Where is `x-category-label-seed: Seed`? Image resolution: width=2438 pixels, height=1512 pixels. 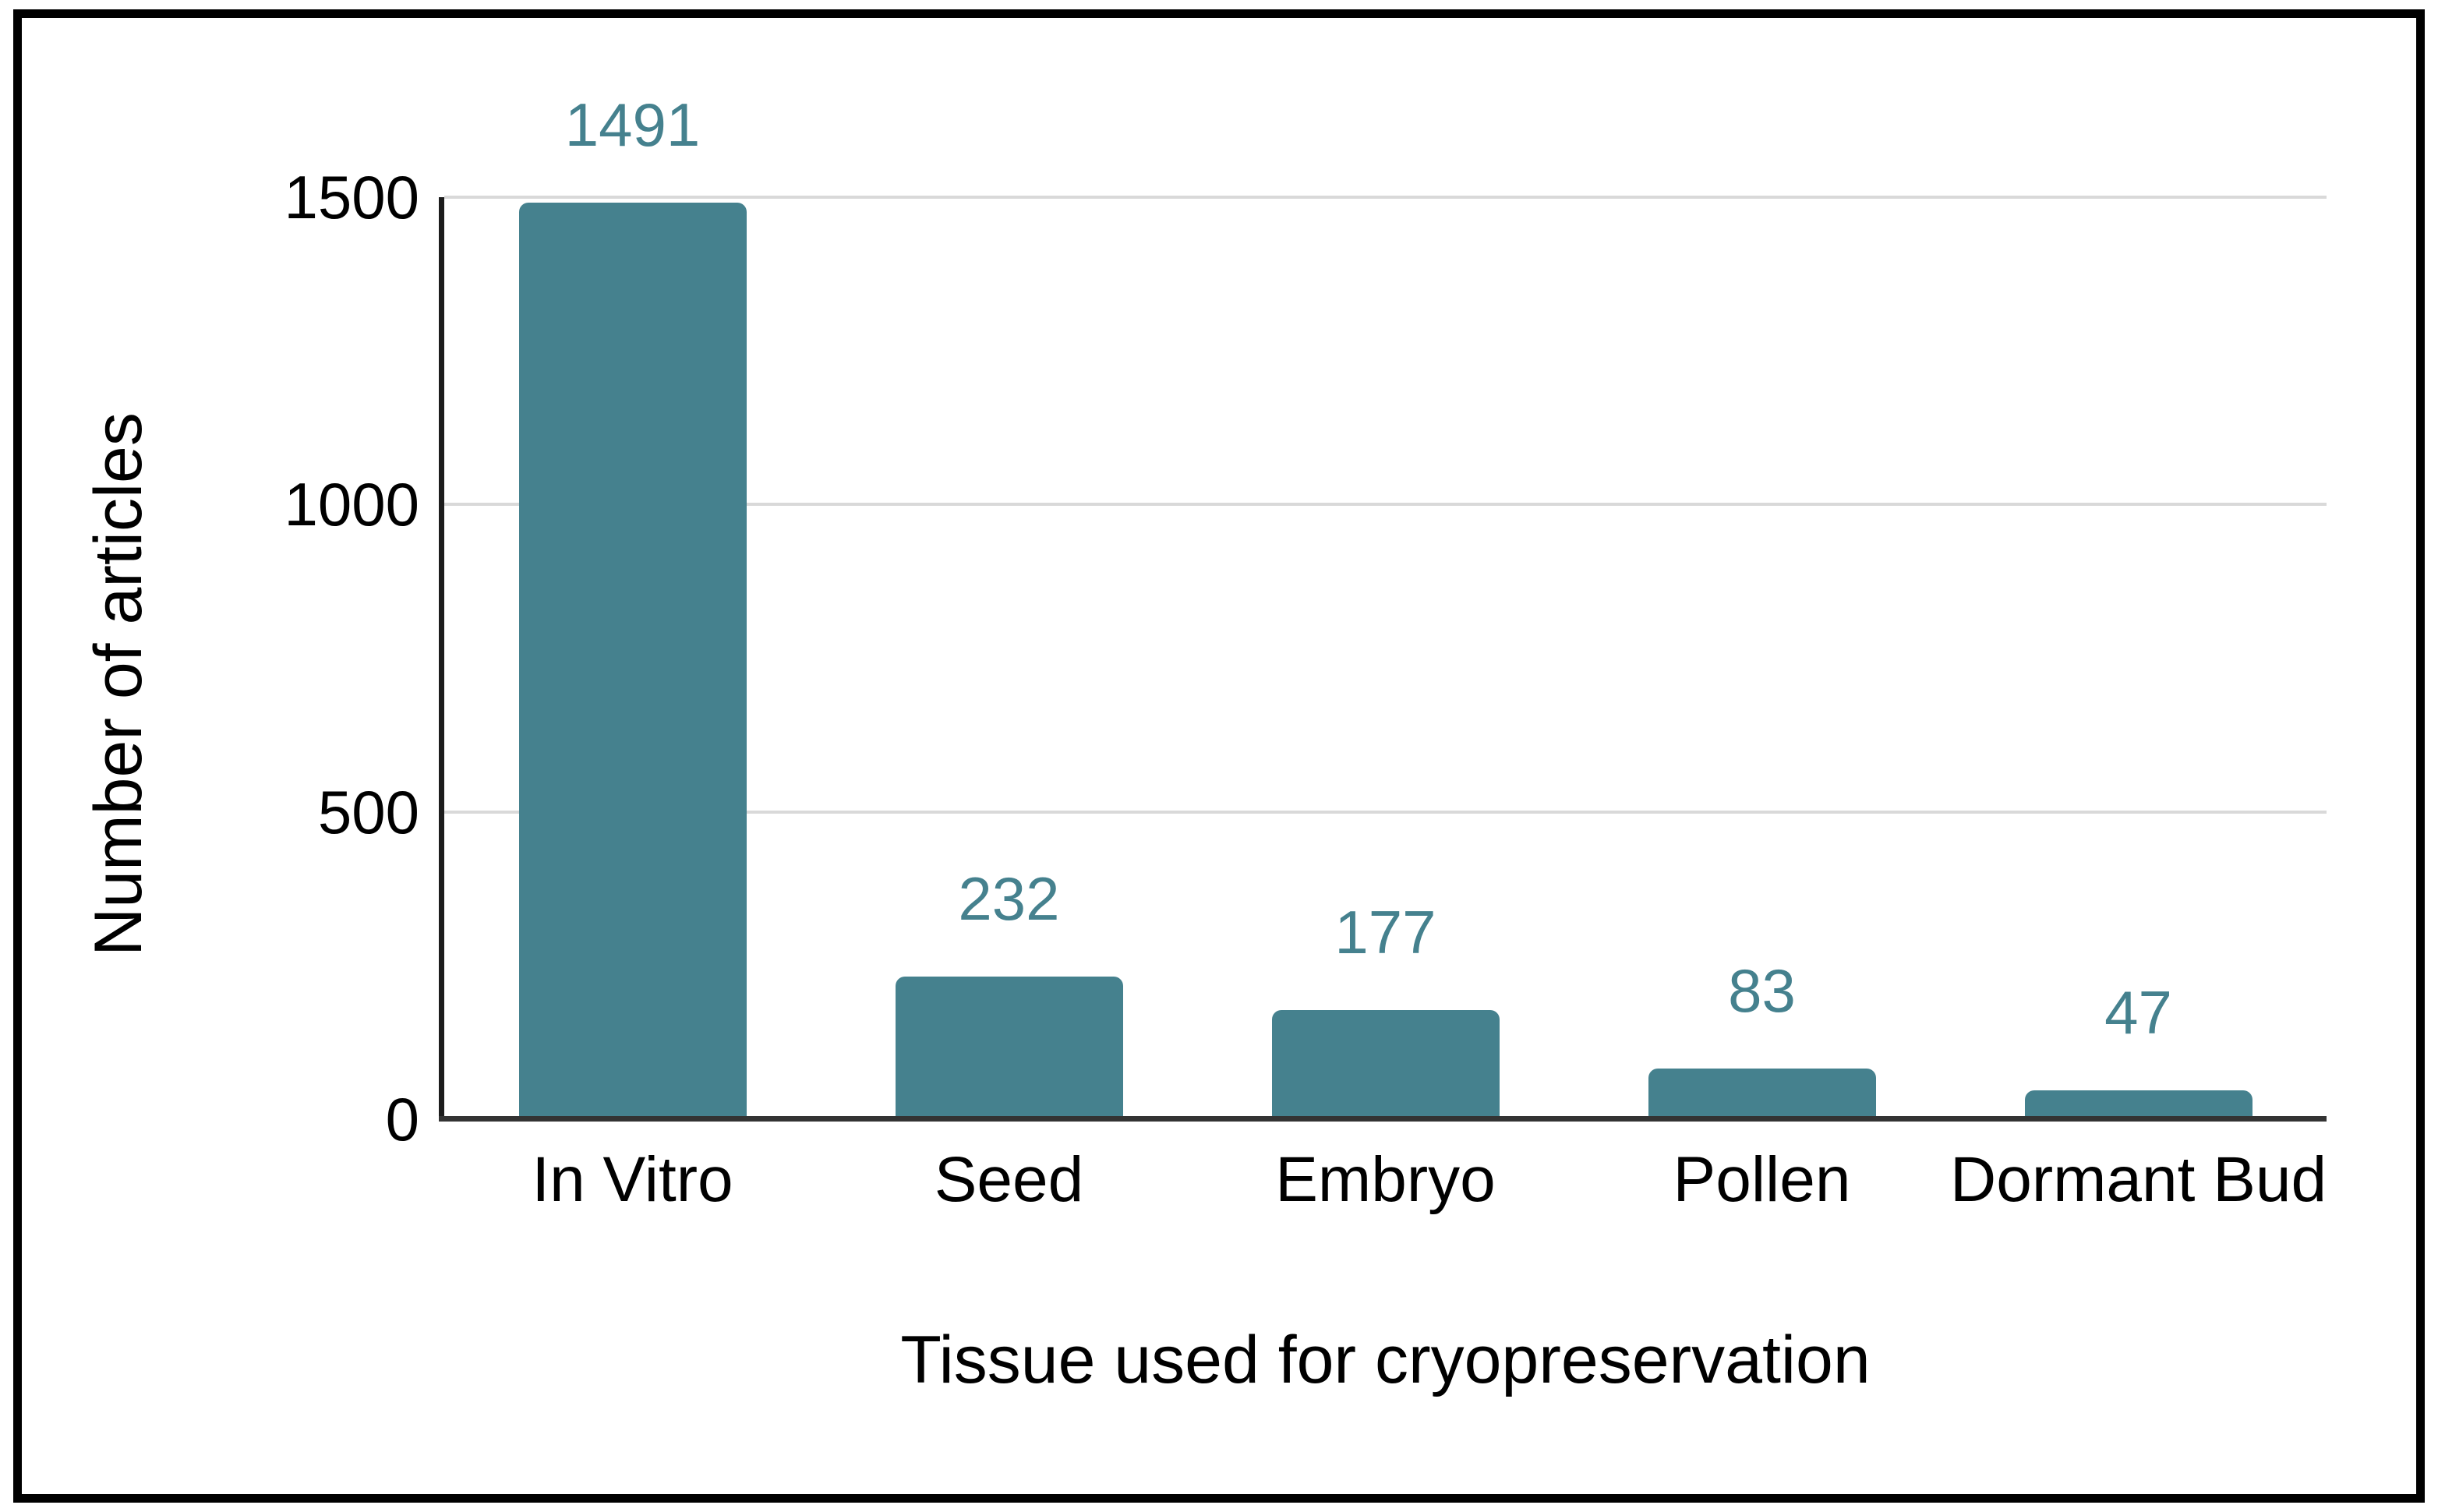 x-category-label-seed: Seed is located at coordinates (1009, 1179).